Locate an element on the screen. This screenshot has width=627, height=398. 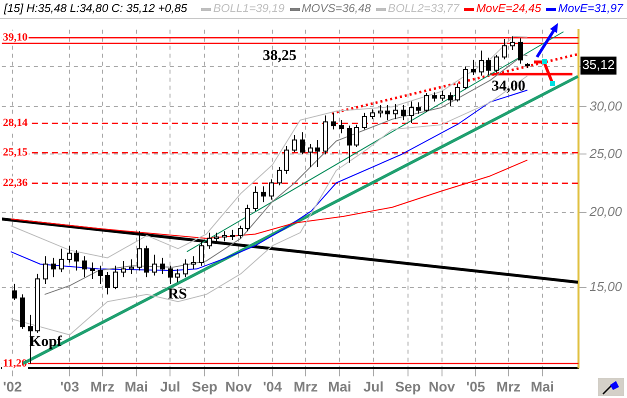
annotation: 38,25 is located at coordinates (279, 56).